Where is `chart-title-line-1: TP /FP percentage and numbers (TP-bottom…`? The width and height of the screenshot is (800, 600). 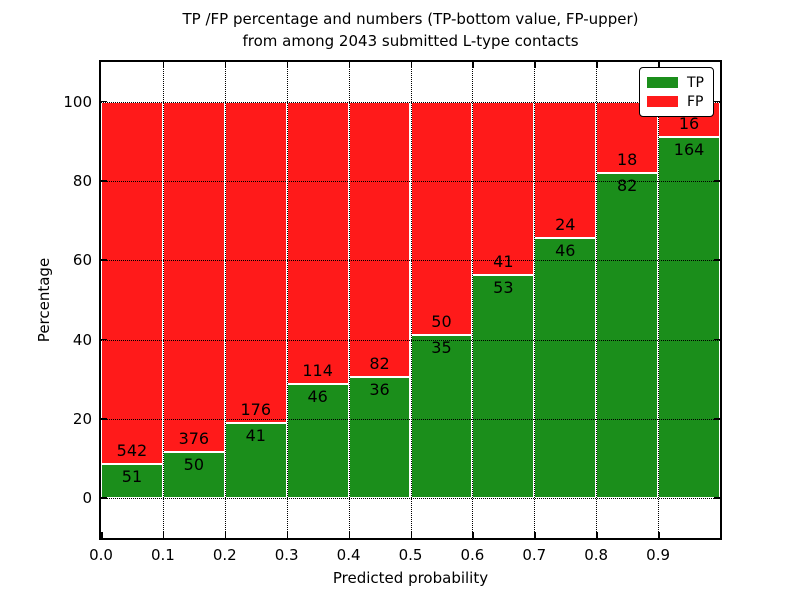 chart-title-line-1: TP /FP percentage and numbers (TP-bottom… is located at coordinates (410, 19).